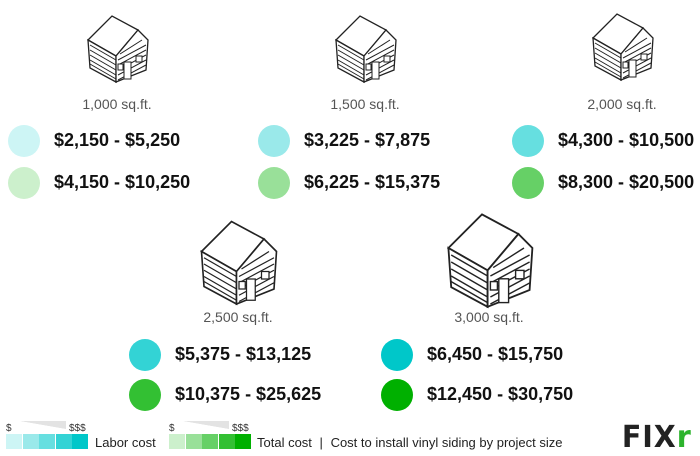 The height and width of the screenshot is (456, 700). What do you see at coordinates (365, 104) in the screenshot?
I see `project-size: 1,500 sq.ft.` at bounding box center [365, 104].